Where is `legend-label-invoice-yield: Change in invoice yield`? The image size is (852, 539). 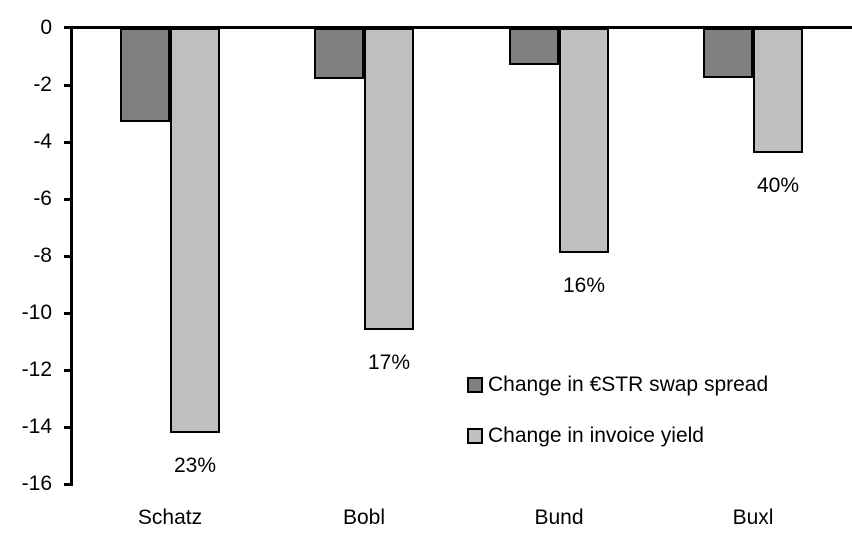
legend-label-invoice-yield: Change in invoice yield is located at coordinates (596, 435).